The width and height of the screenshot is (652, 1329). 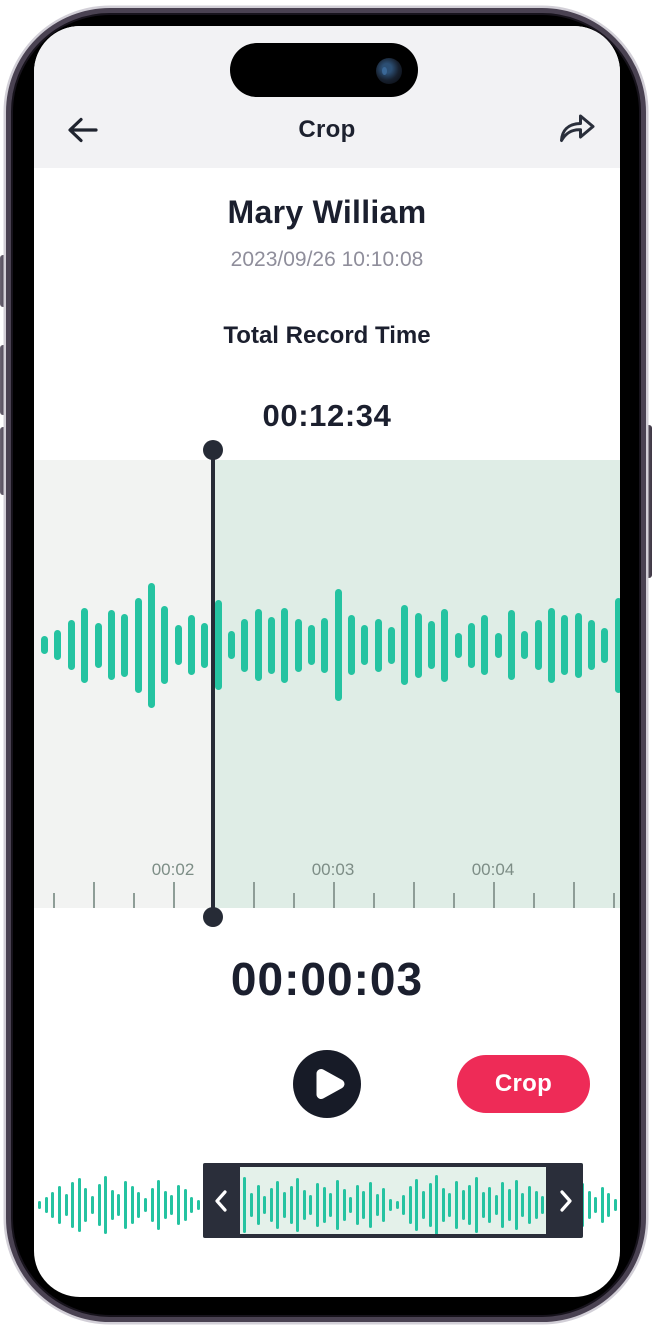 I want to click on dynamic-island, so click(x=324, y=70).